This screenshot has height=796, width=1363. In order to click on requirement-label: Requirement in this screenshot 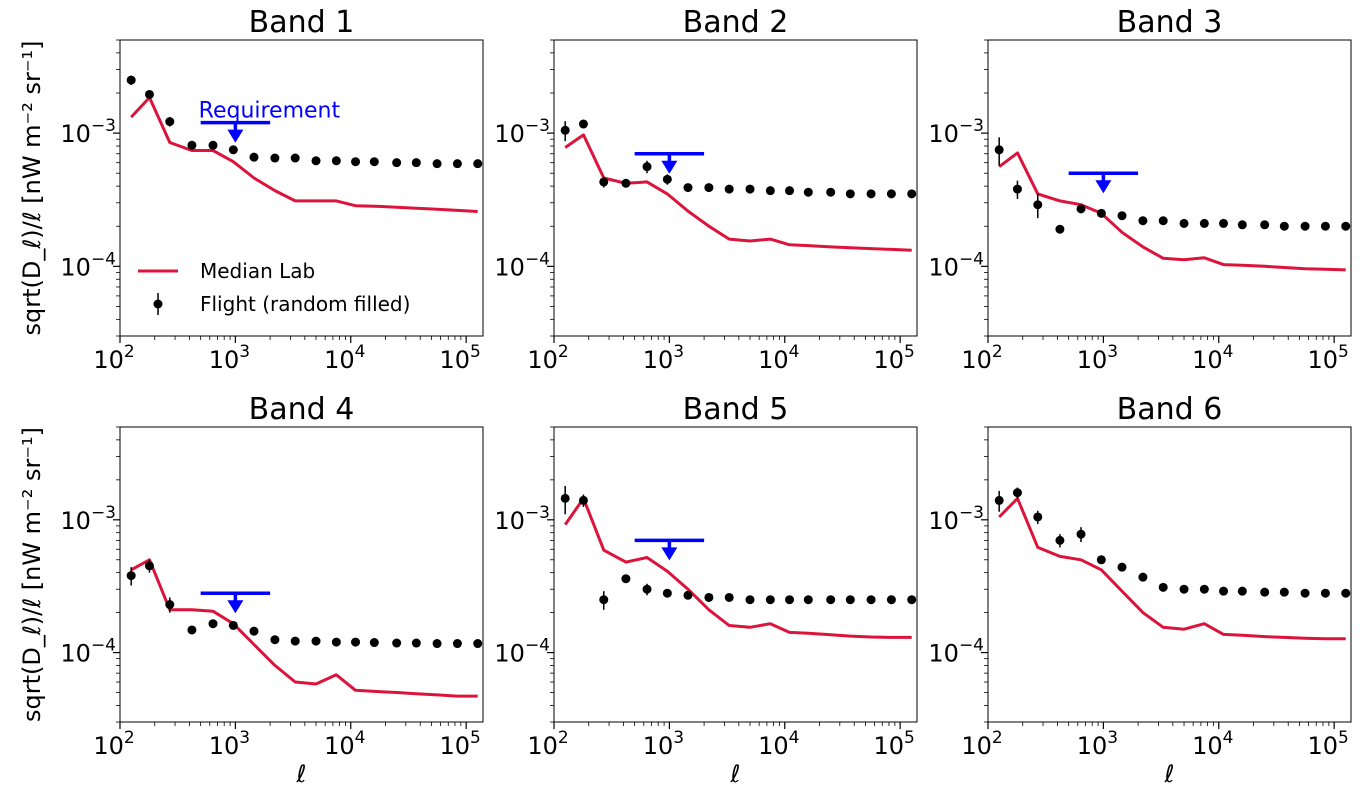, I will do `click(270, 111)`.